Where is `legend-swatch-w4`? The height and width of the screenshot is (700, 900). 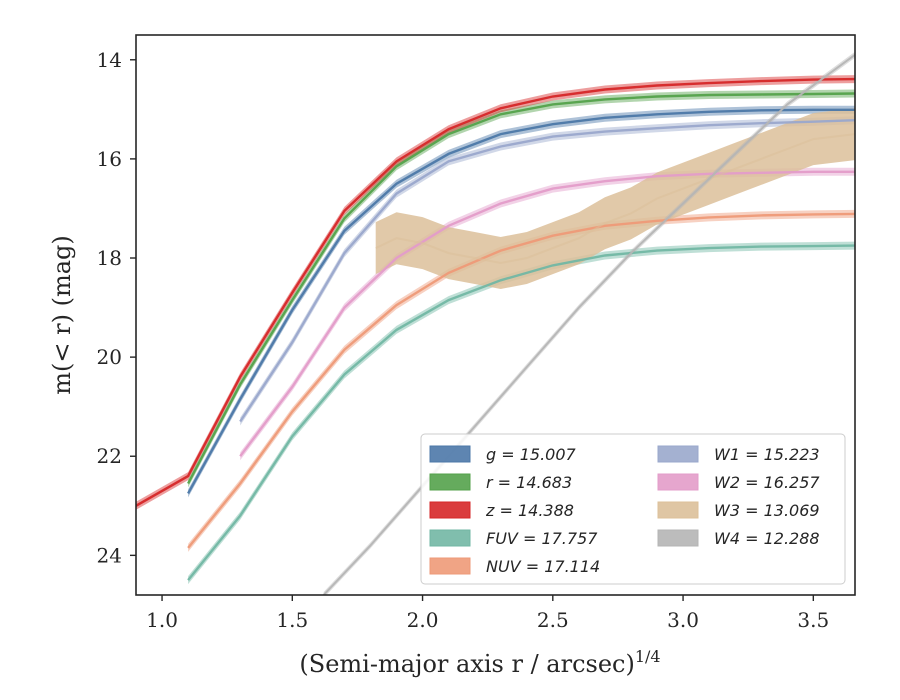
legend-swatch-w4 is located at coordinates (678, 538).